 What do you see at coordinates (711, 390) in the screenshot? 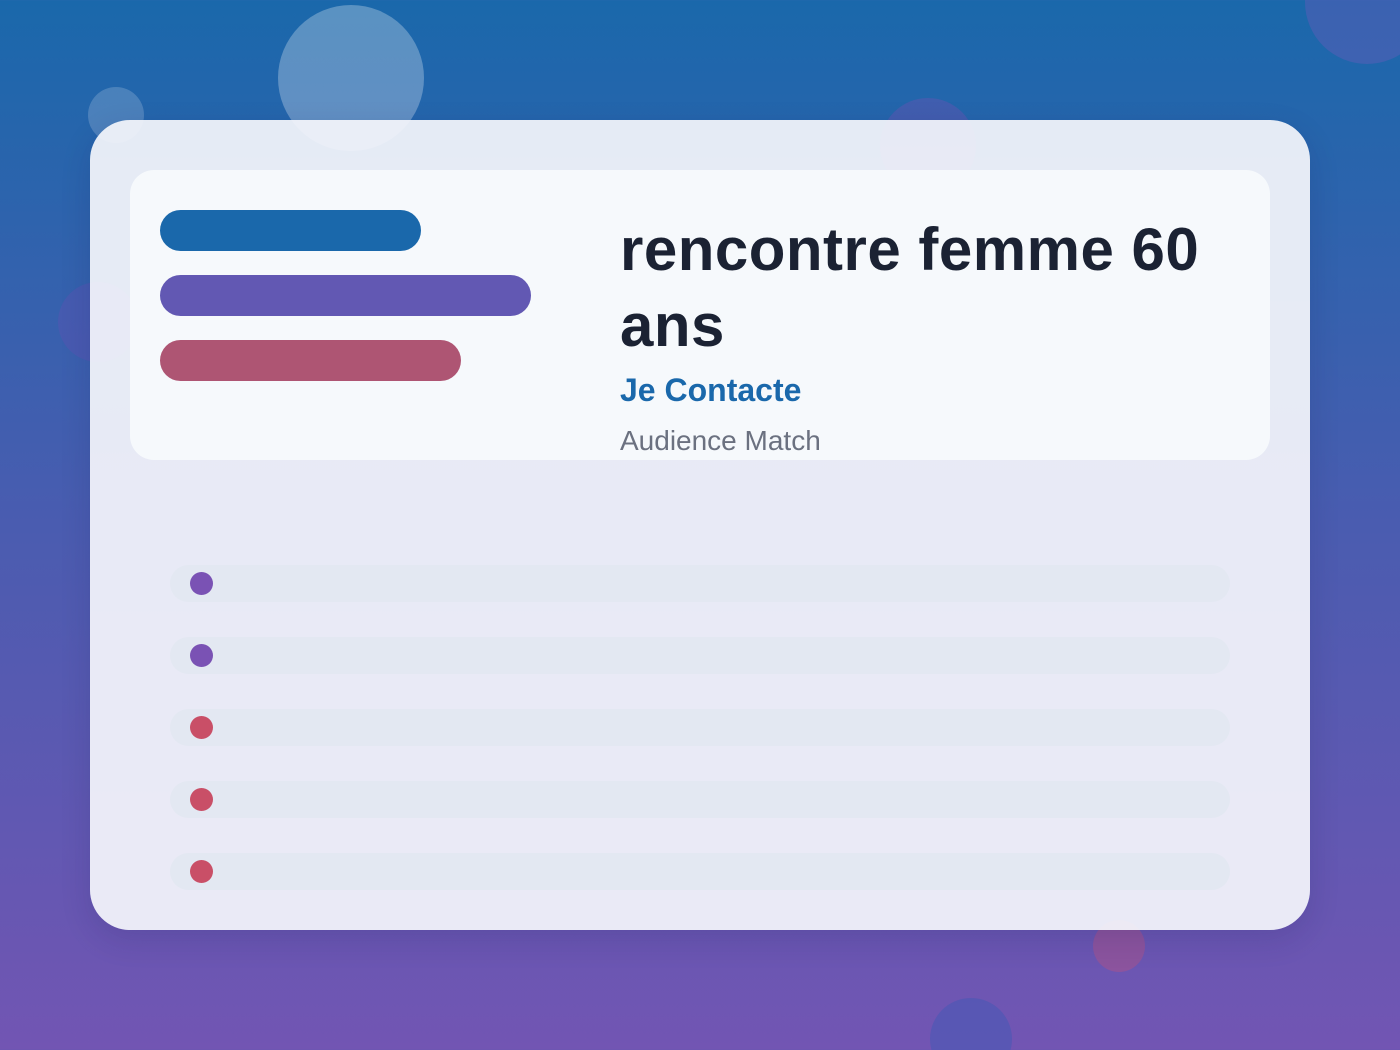
I see `brand-link: Je Contacte` at bounding box center [711, 390].